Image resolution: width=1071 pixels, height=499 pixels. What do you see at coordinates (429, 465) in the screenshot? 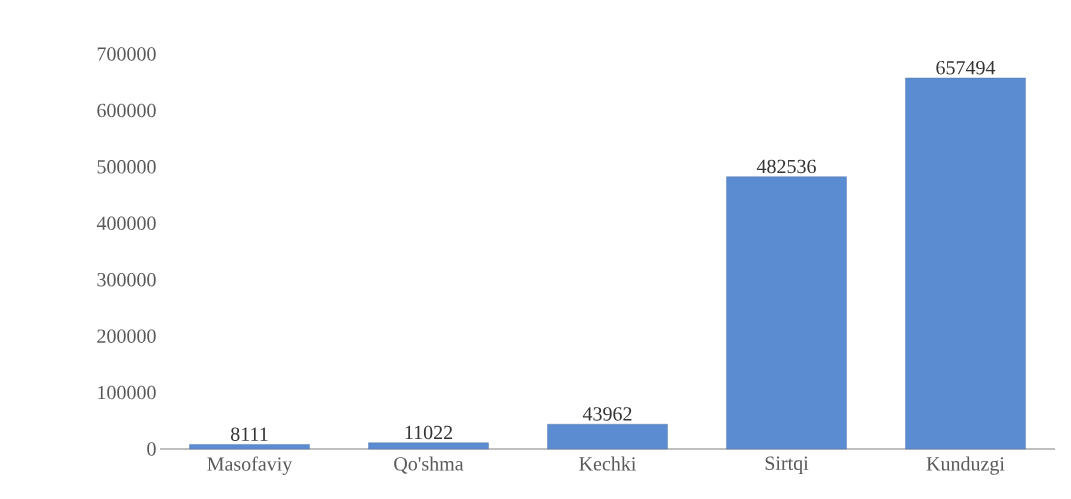
I see `x-tick-label: Qo'shma` at bounding box center [429, 465].